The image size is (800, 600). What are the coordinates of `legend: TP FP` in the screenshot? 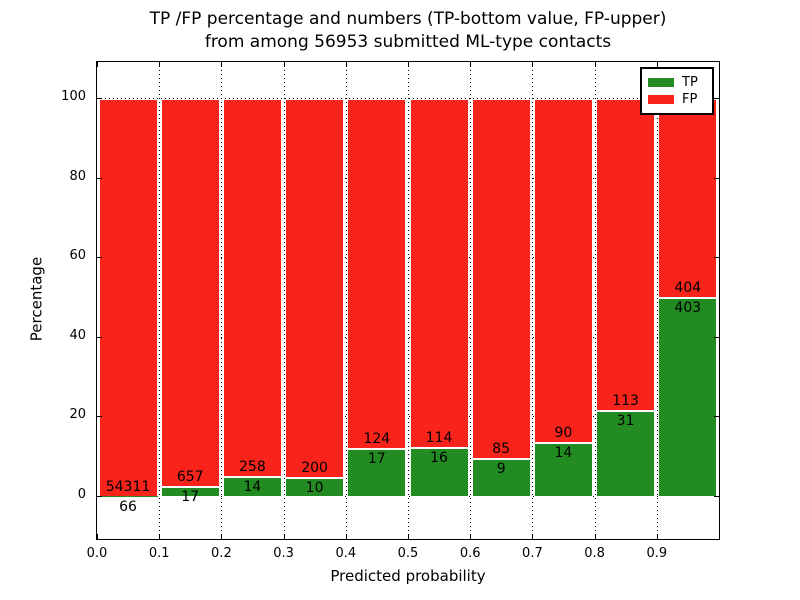 It's located at (677, 91).